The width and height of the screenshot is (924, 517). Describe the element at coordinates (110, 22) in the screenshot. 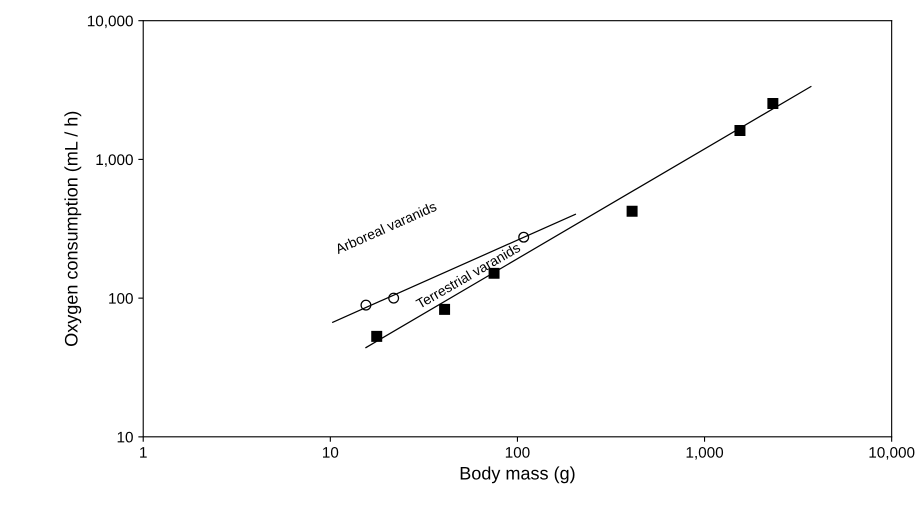

I see `y-tick-label: 10,000` at that location.